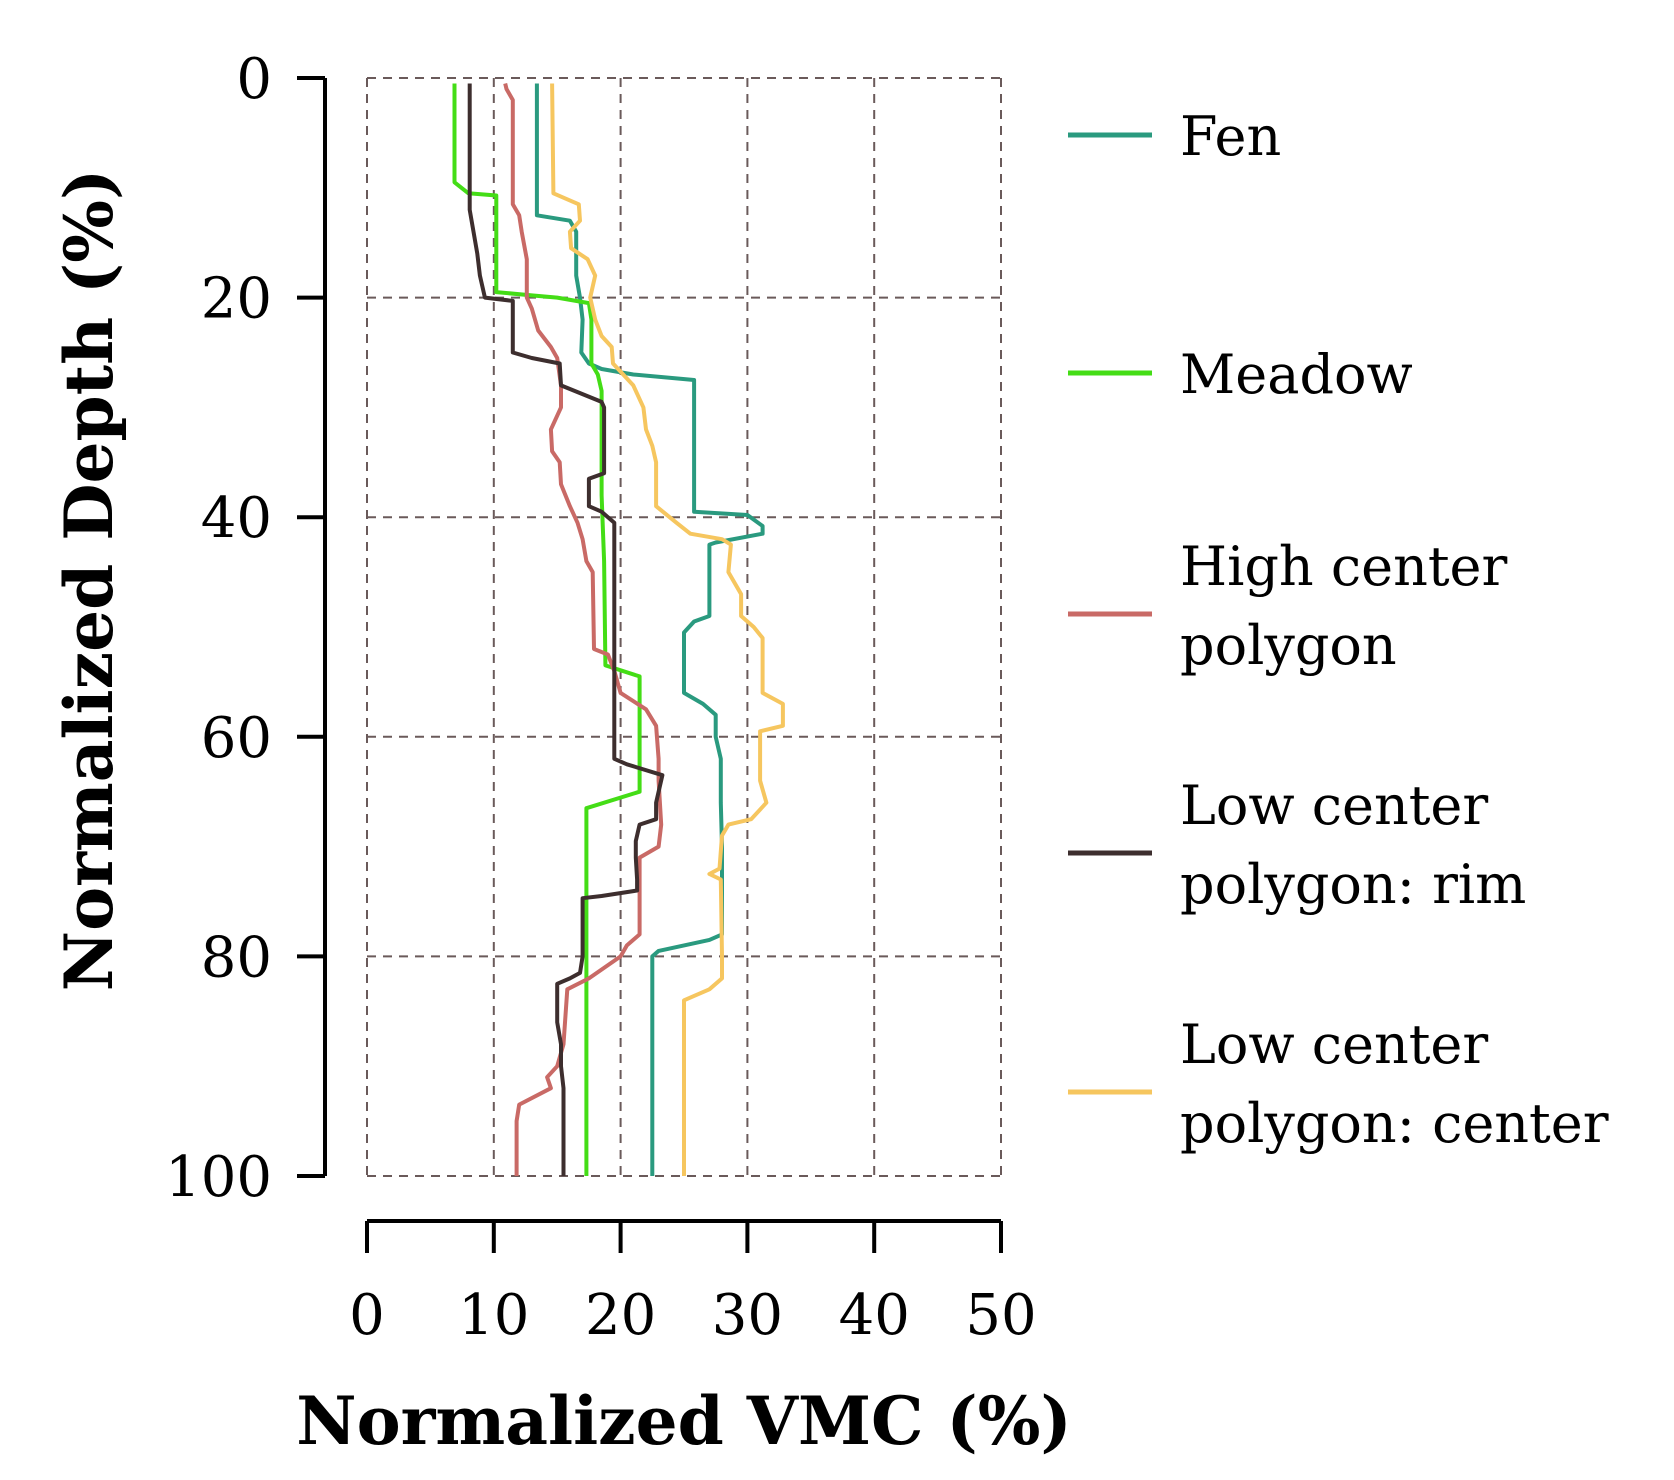  What do you see at coordinates (89, 580) in the screenshot?
I see `y-axis-title: Normalized Depth (%)` at bounding box center [89, 580].